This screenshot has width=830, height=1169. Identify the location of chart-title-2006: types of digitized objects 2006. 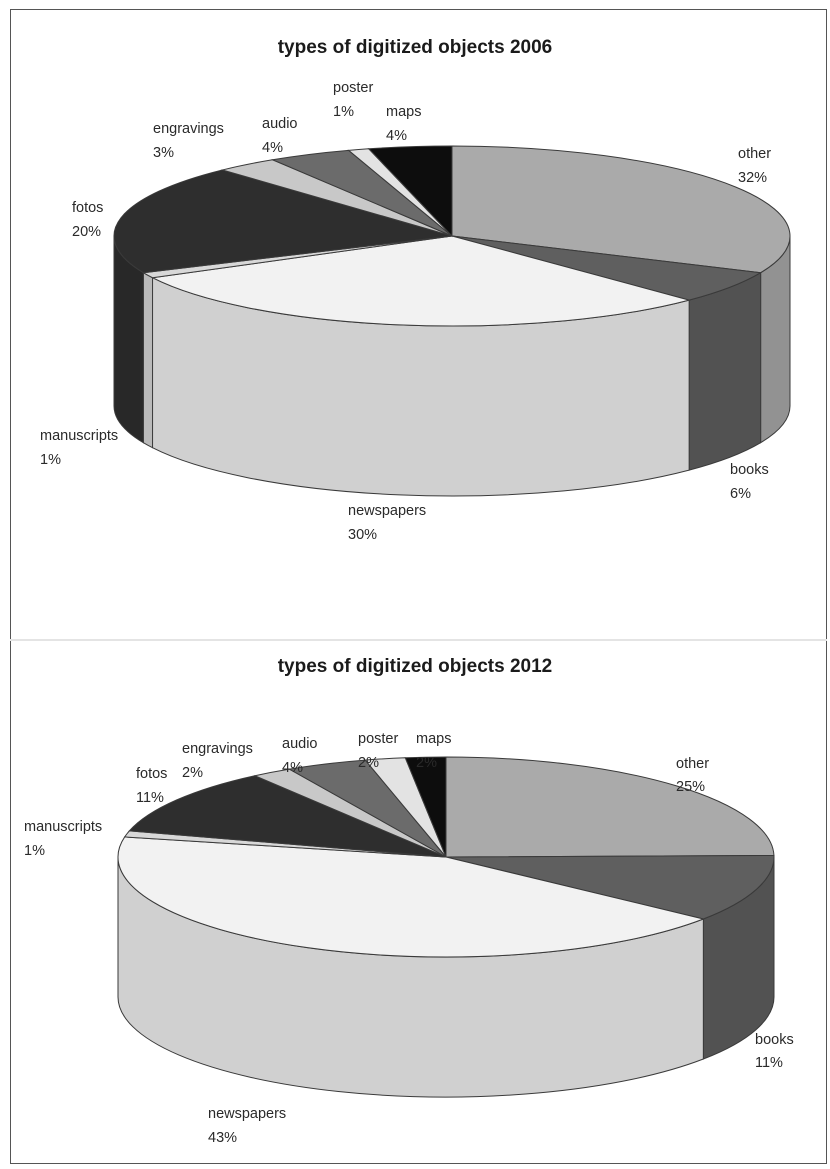
(415, 47).